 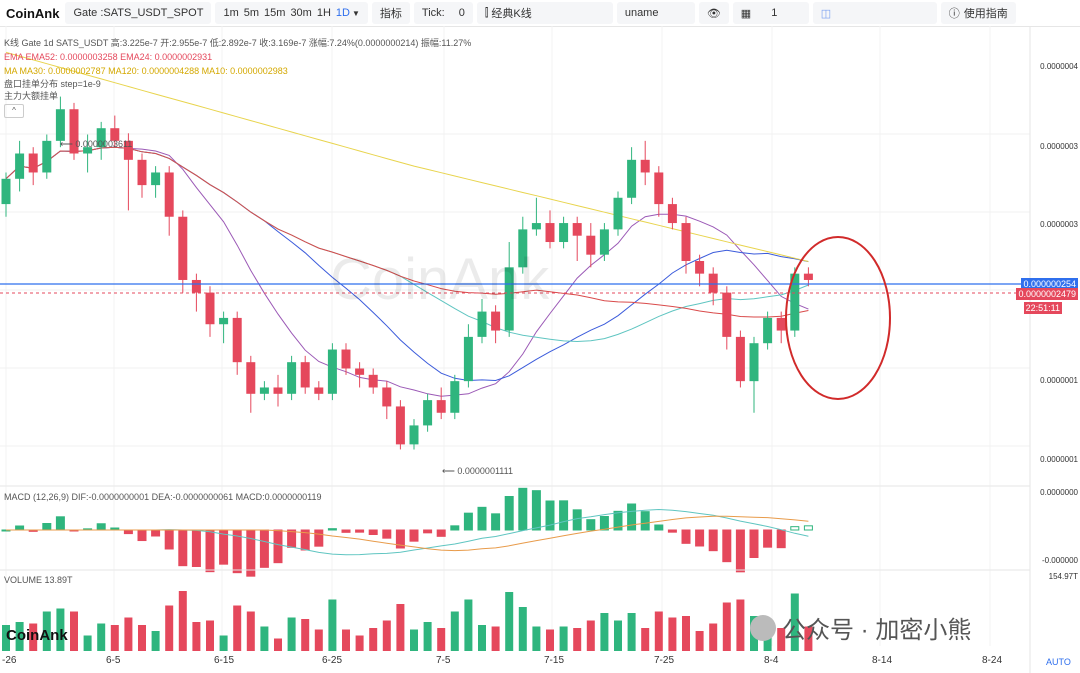 I want to click on indicators-button: 指标, so click(x=390, y=13).